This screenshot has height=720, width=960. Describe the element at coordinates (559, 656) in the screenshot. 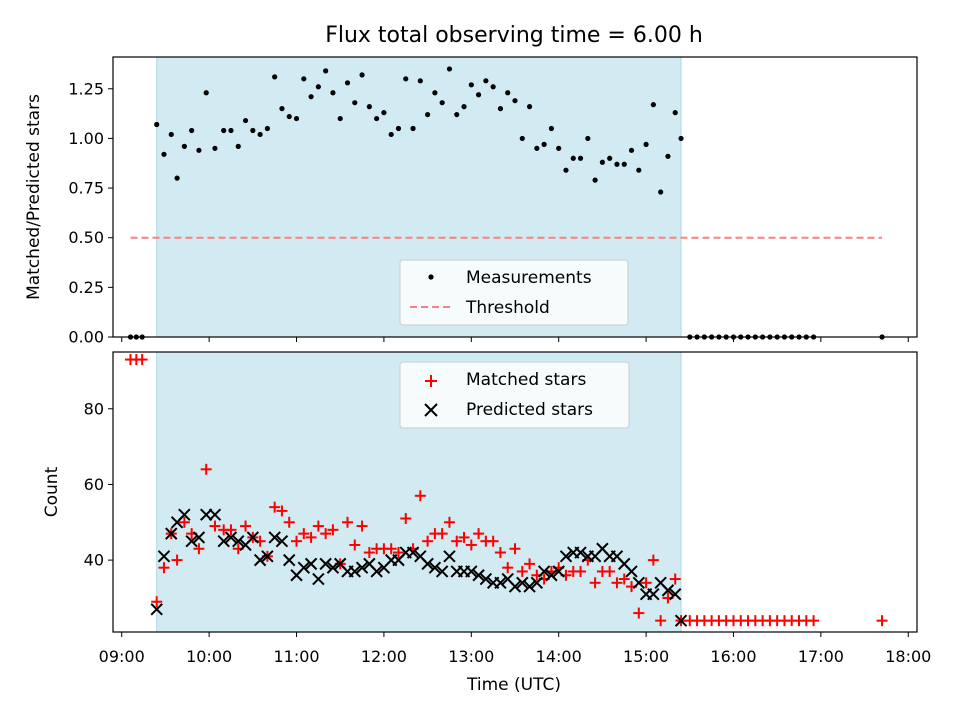

I see `x-tick-label: 14:00` at that location.